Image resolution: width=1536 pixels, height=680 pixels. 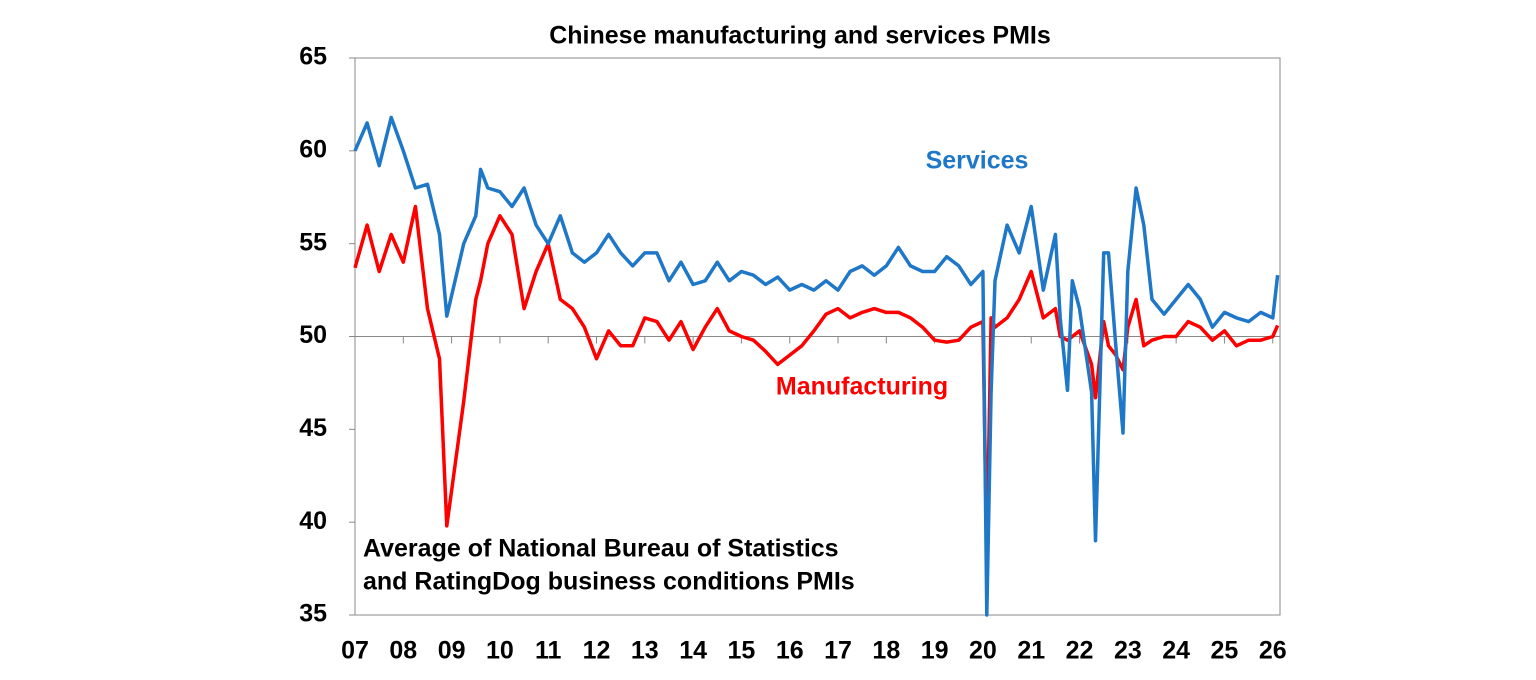 I want to click on y-tick-label: 50, so click(x=313, y=335).